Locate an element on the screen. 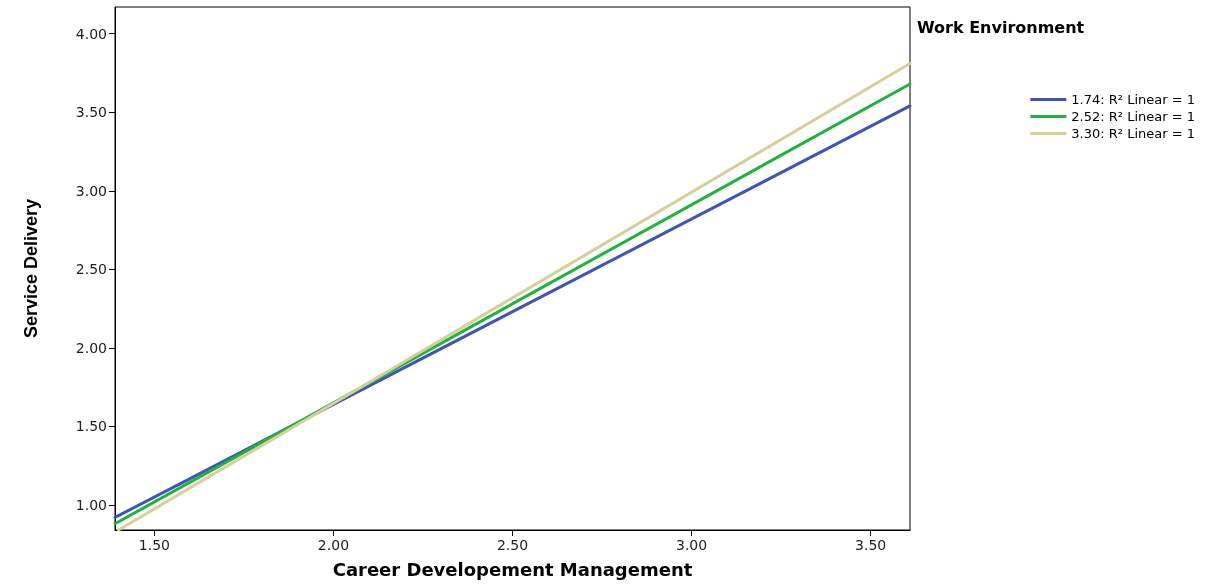 Image resolution: width=1215 pixels, height=588 pixels. x-tick-label: 1.50 is located at coordinates (154, 545).